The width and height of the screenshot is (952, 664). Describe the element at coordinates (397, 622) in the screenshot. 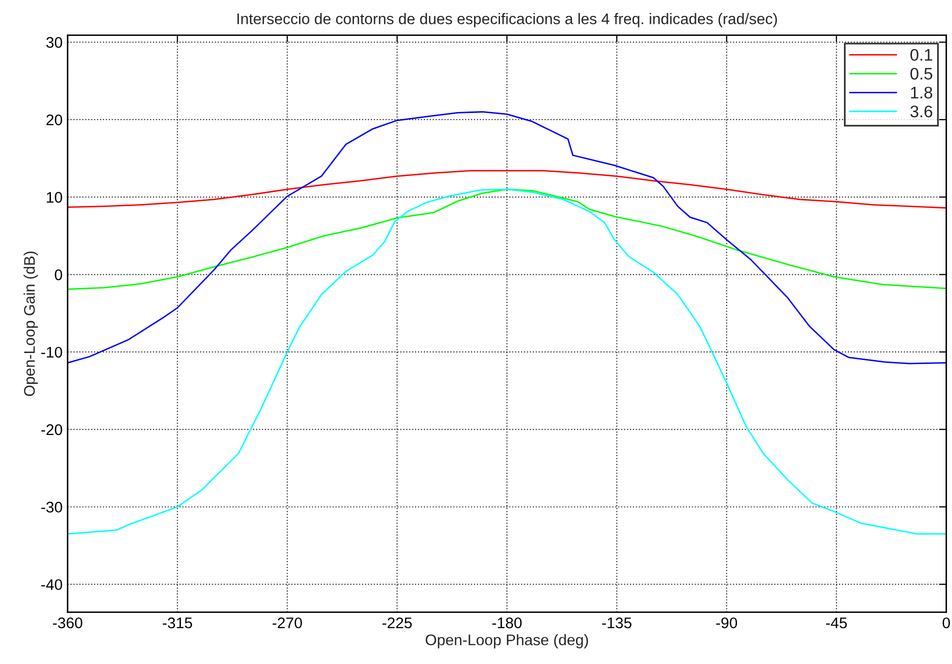

I see `x-tick-label: -225` at that location.